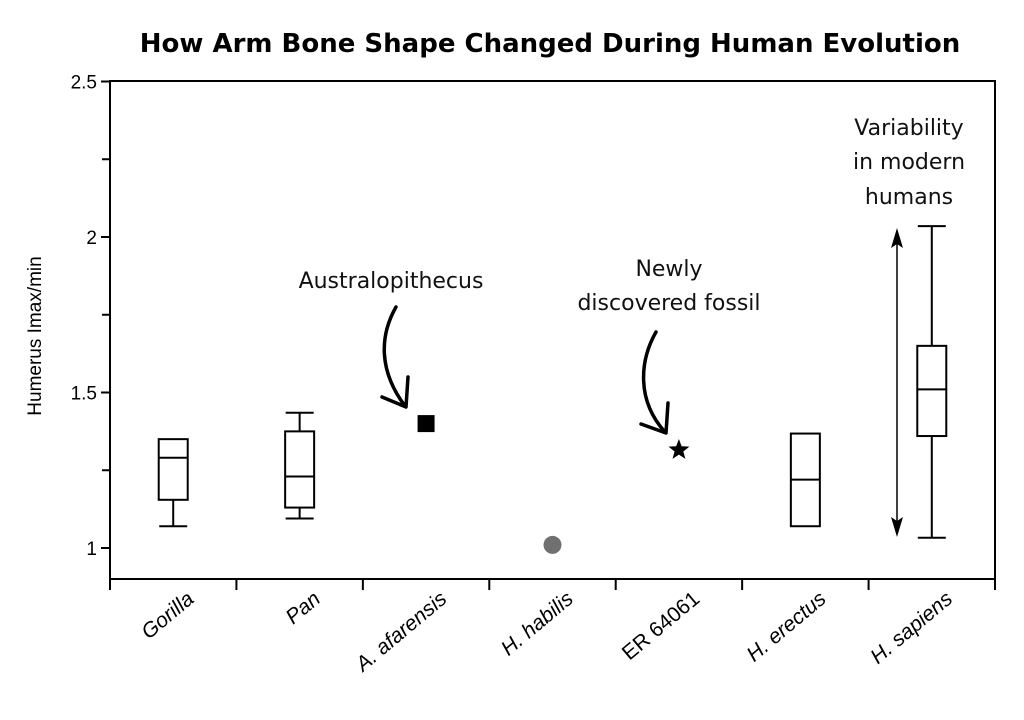  What do you see at coordinates (668, 303) in the screenshot?
I see `annotation-newly-line2: discovered fossil` at bounding box center [668, 303].